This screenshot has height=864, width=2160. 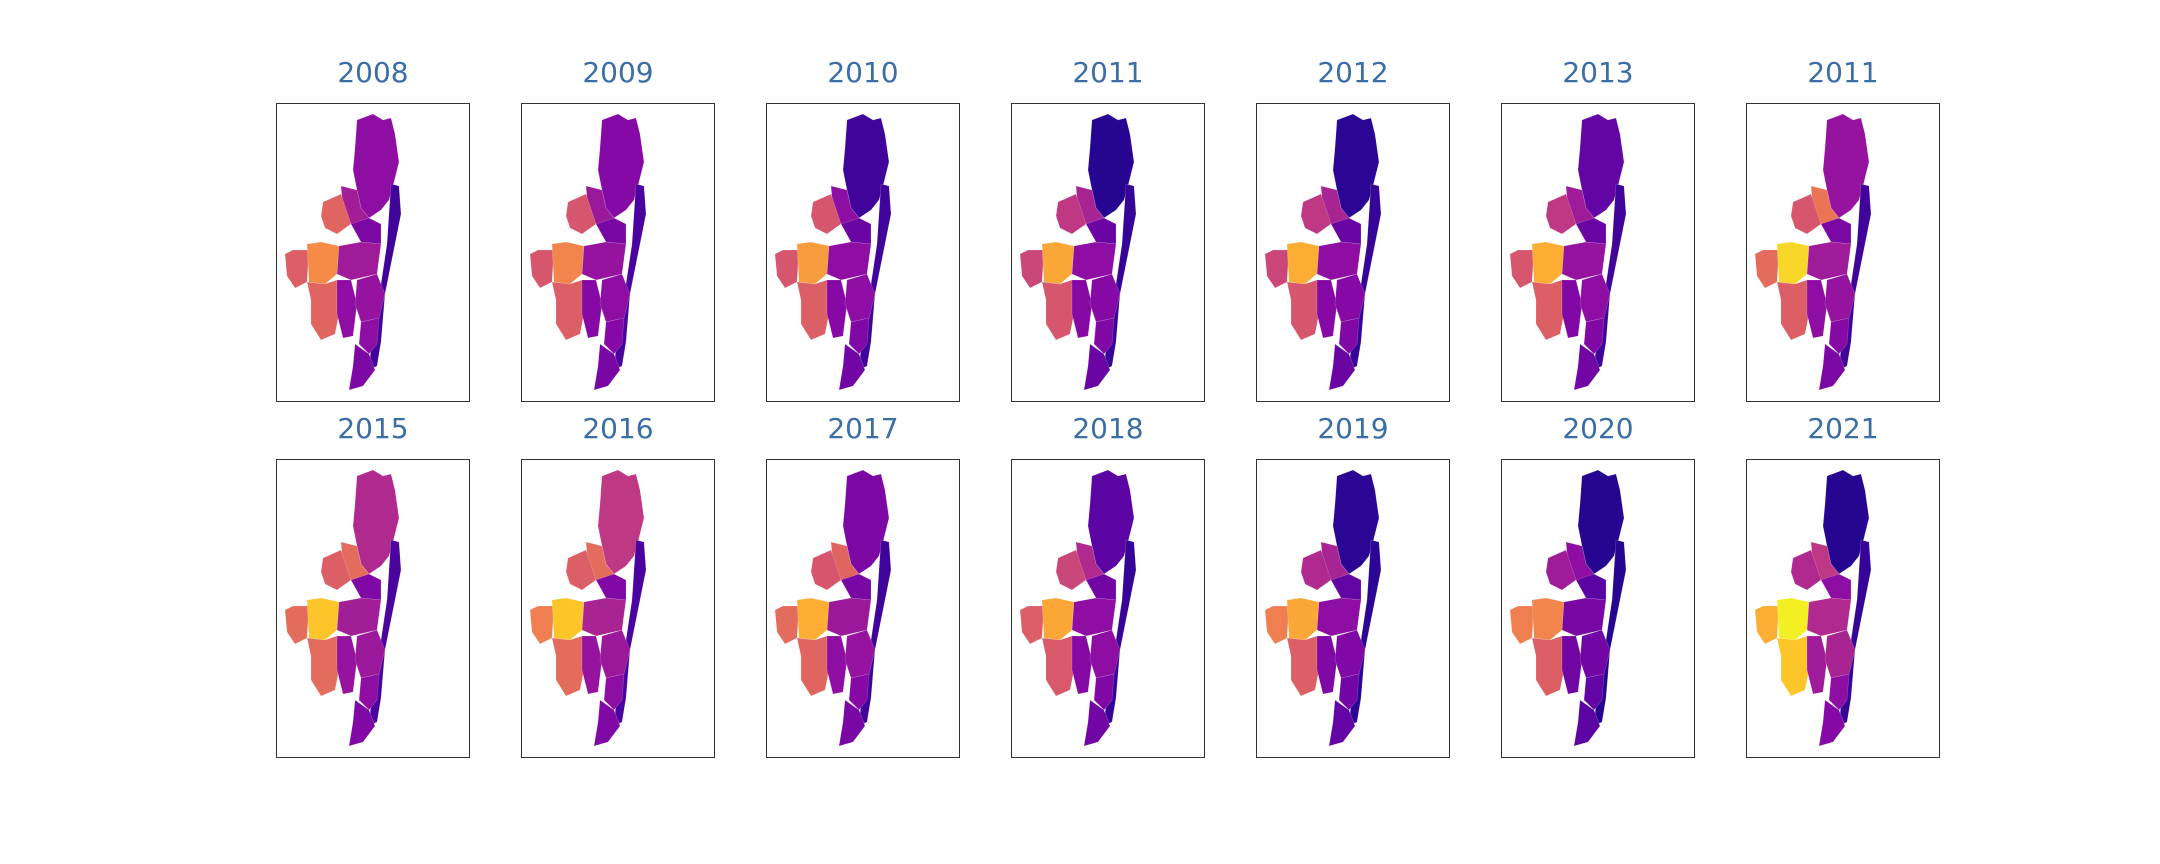 I want to click on panel-year-title: 2011, so click(x=1108, y=72).